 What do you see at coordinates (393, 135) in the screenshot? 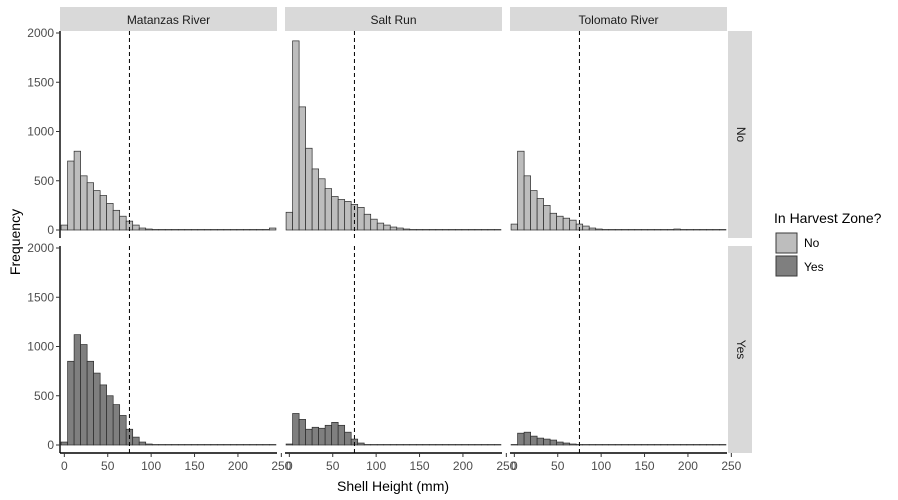
I see `bars-salt-run-no` at bounding box center [393, 135].